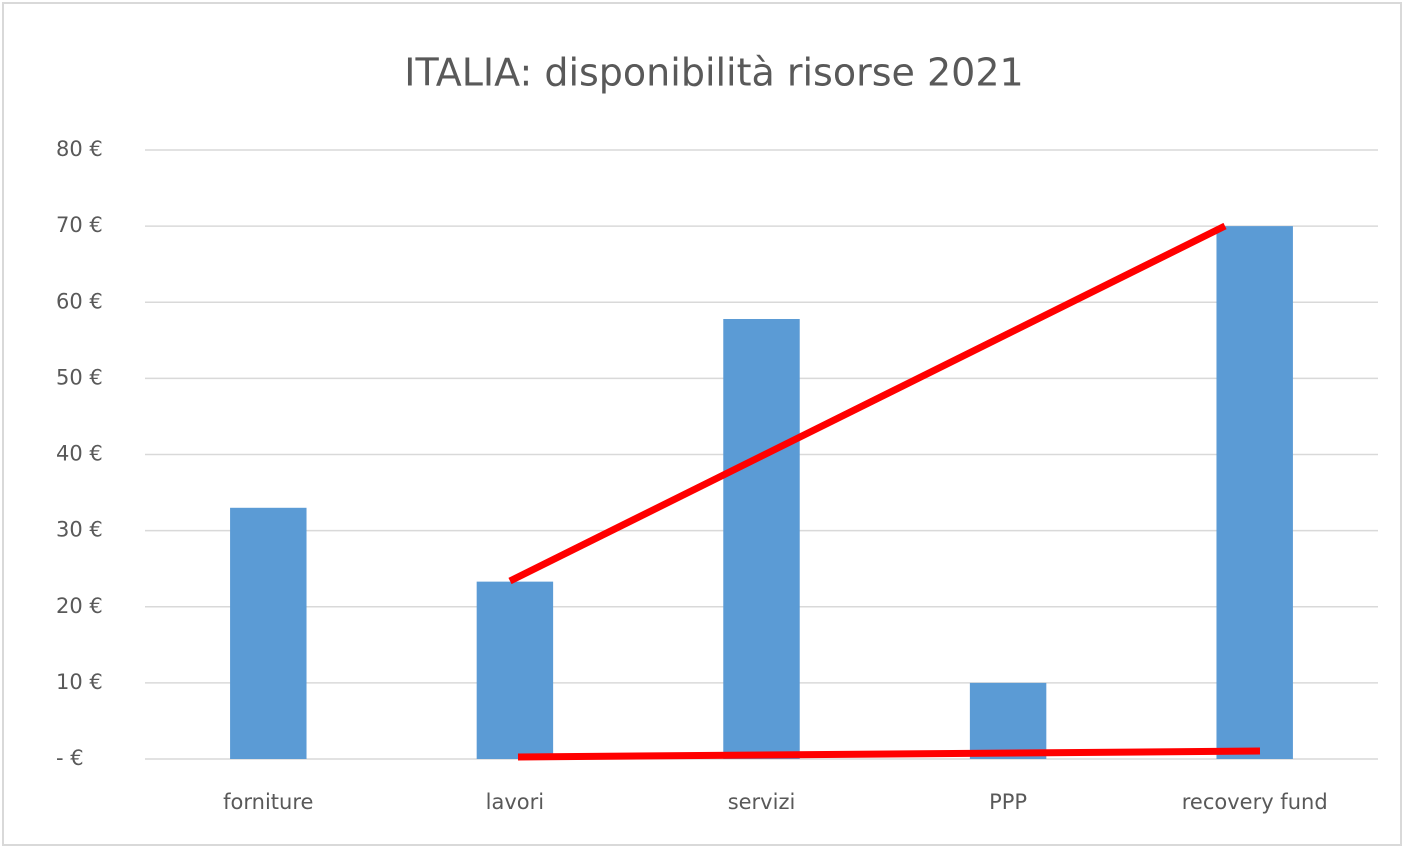  What do you see at coordinates (70, 758) in the screenshot?
I see `y-tick-label: - €` at bounding box center [70, 758].